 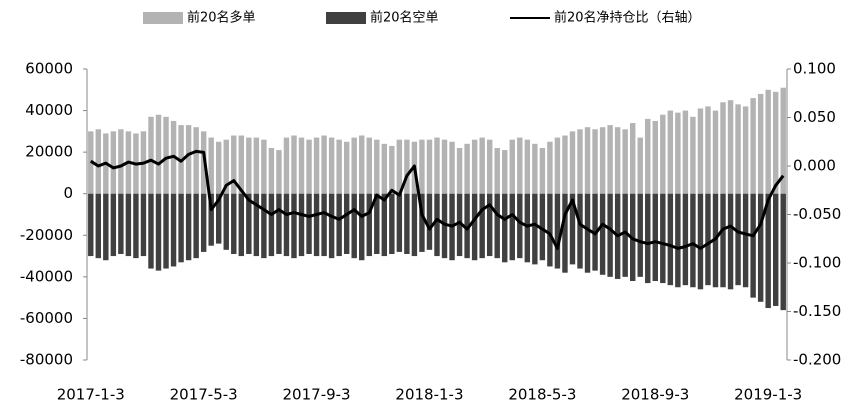 I want to click on y2-tick-label: 0.000, so click(x=814, y=166).